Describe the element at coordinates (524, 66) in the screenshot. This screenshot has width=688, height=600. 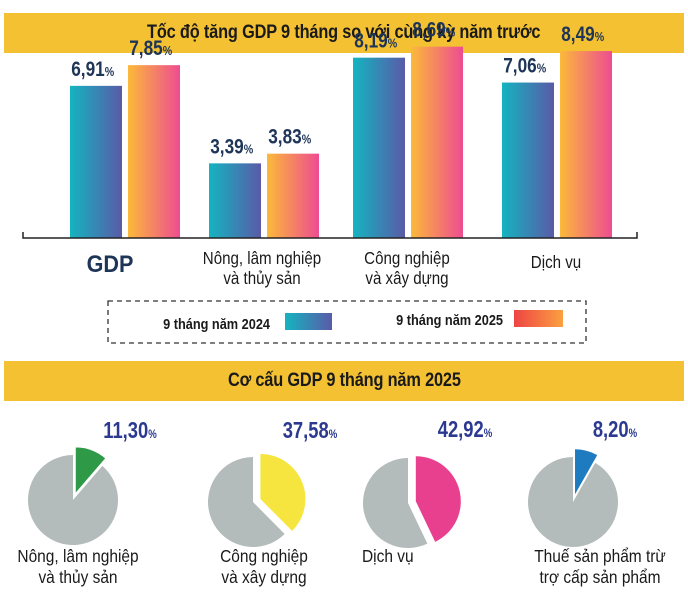
I see `bar-value-label: 7,06%` at that location.